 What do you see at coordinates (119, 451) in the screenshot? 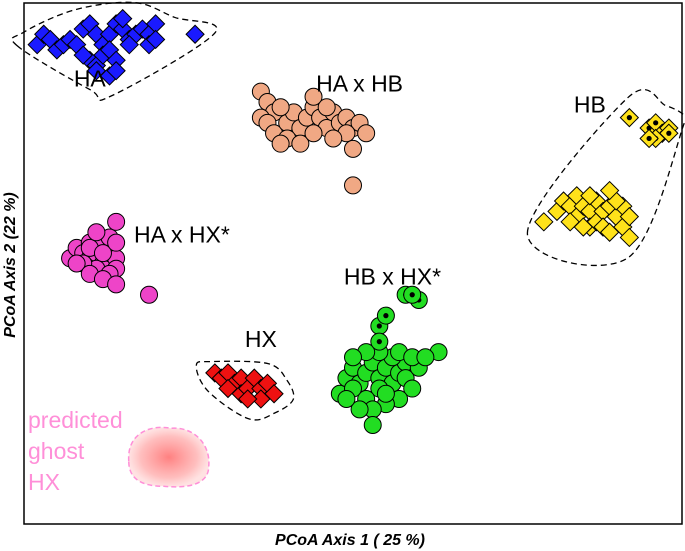
I see `predicted-ghost-region: predicted ghost HX` at bounding box center [119, 451].